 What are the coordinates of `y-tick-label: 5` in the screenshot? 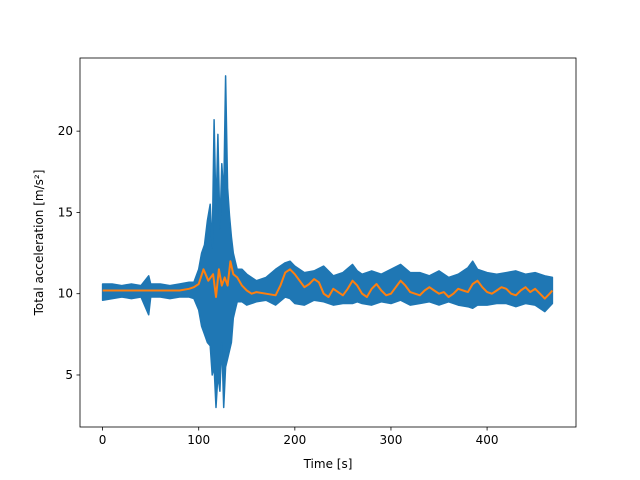 It's located at (69, 375).